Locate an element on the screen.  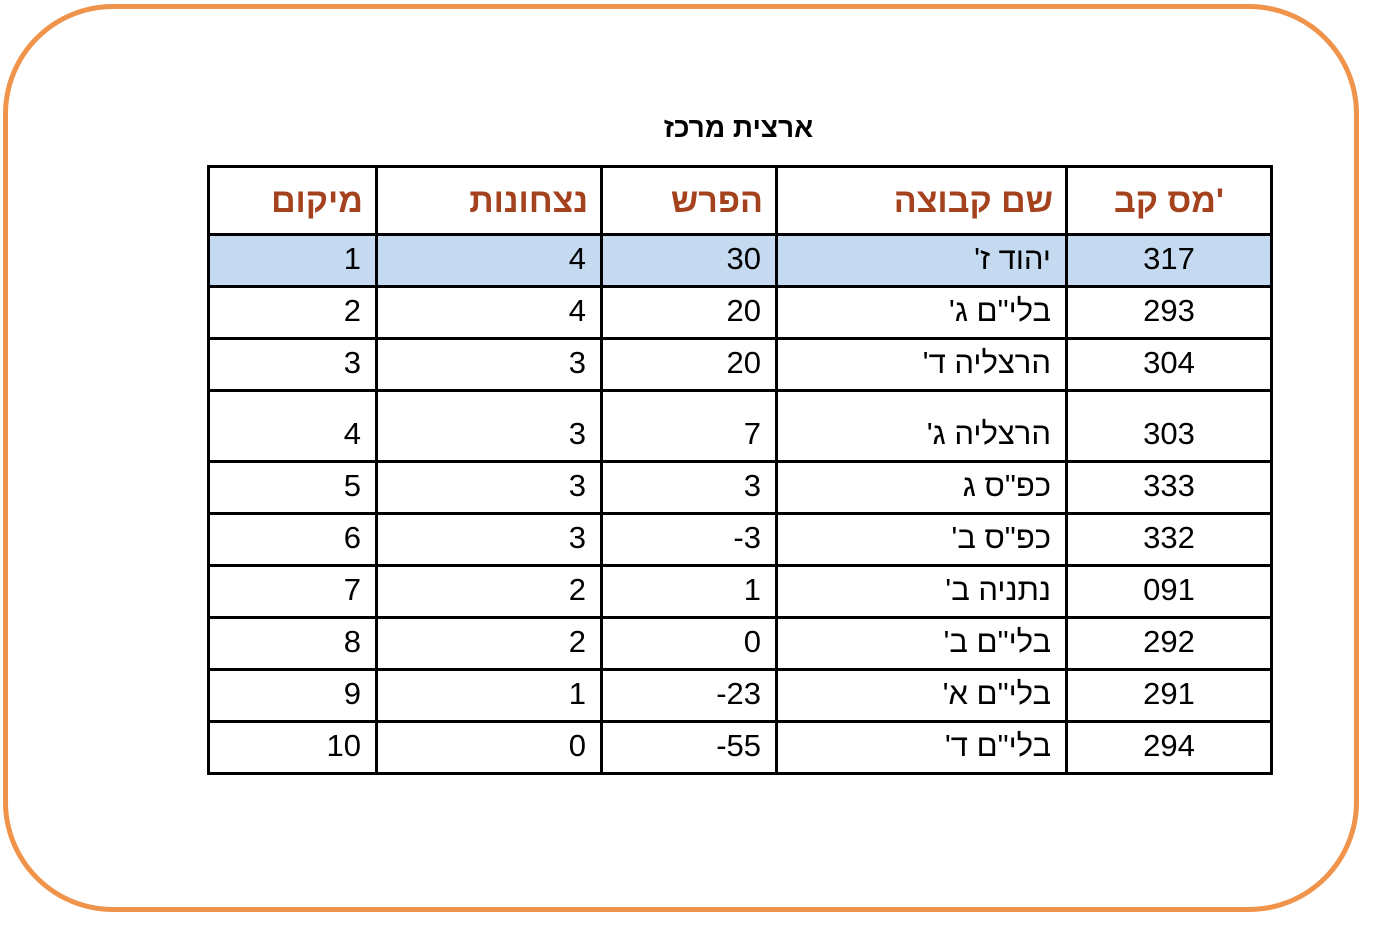
table-row: 332 כפ"ס ב' -3 3 6 is located at coordinates (740, 539).